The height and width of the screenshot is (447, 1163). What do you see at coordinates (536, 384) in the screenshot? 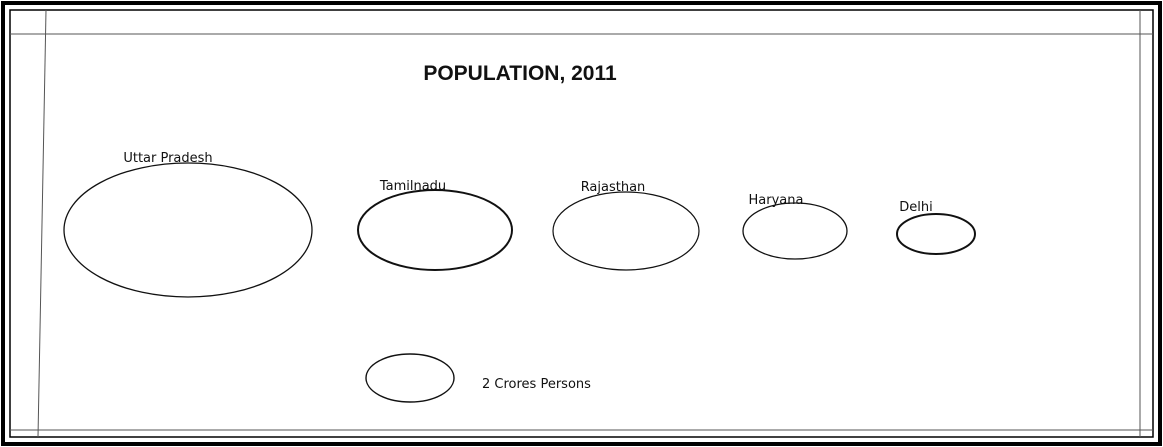
I see `legend-label: 2 Crores Persons` at bounding box center [536, 384].